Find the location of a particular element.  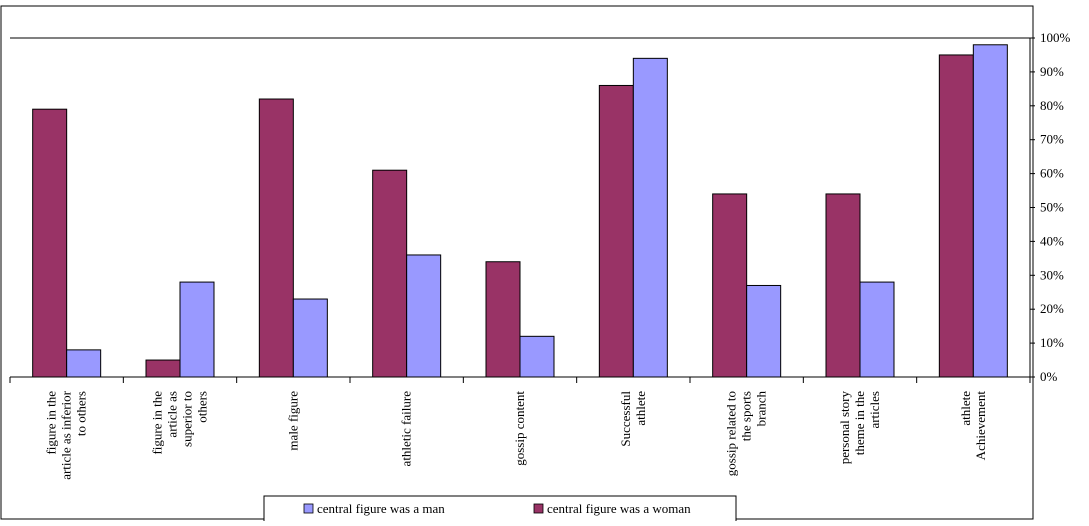

category-label-line: articles is located at coordinates (874, 410).